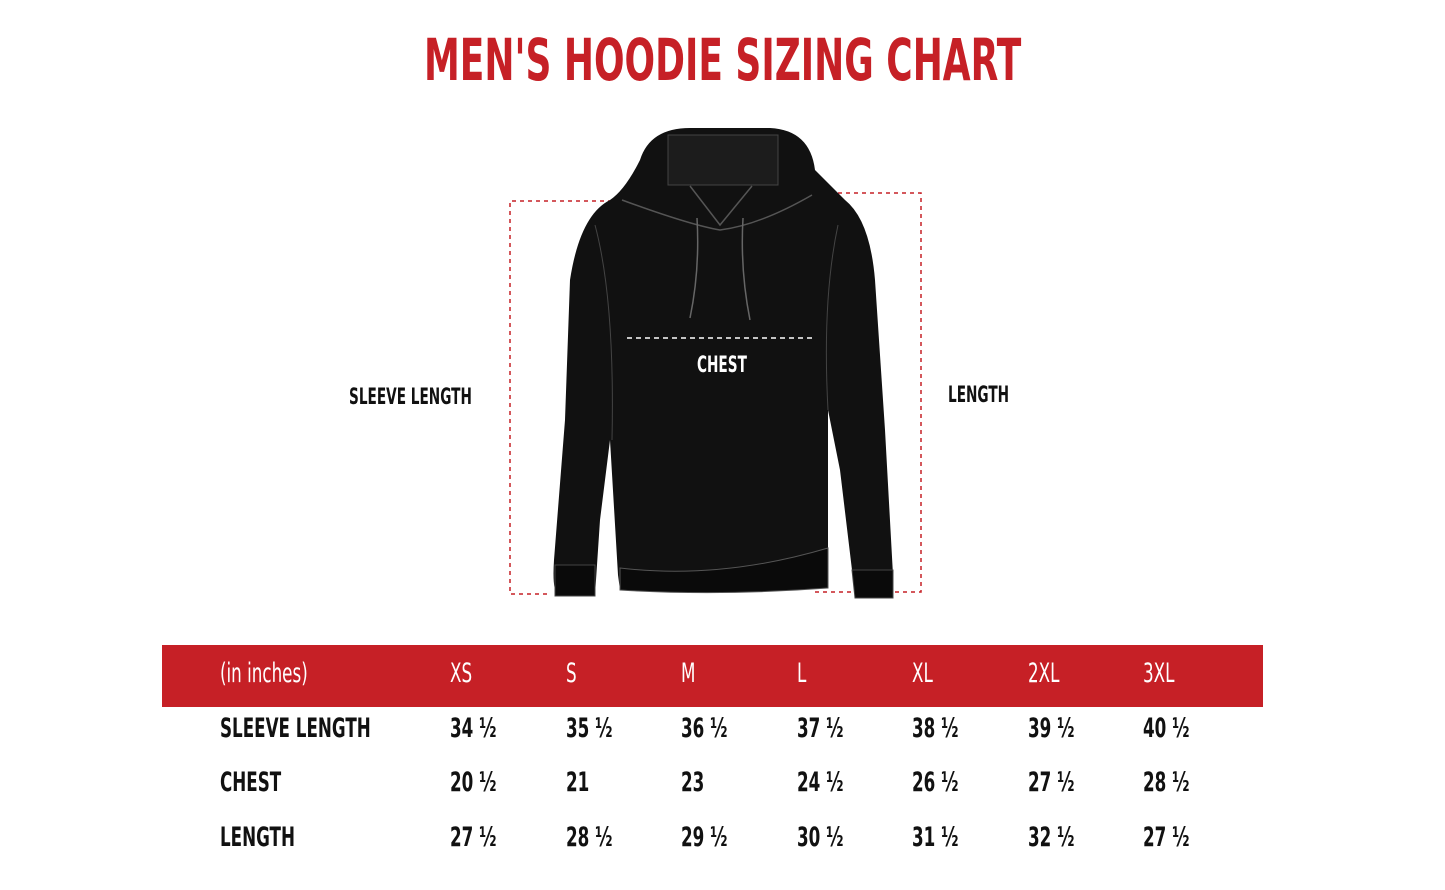  What do you see at coordinates (1166, 728) in the screenshot?
I see `cell-value: 40 ½` at bounding box center [1166, 728].